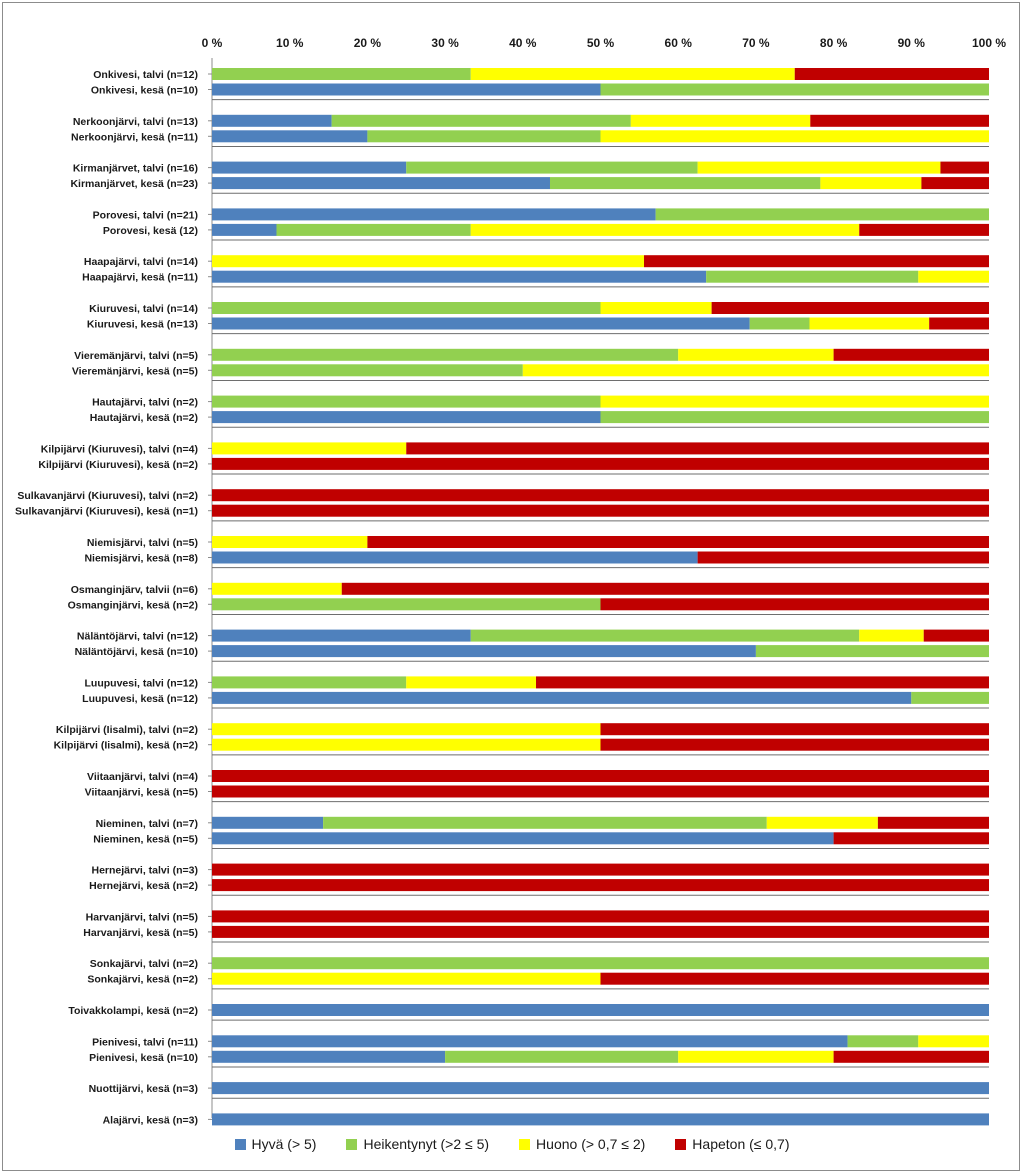 The image size is (1024, 1175). What do you see at coordinates (144, 871) in the screenshot?
I see `category-label: Hernejärvi, talvi (n=3)` at bounding box center [144, 871].